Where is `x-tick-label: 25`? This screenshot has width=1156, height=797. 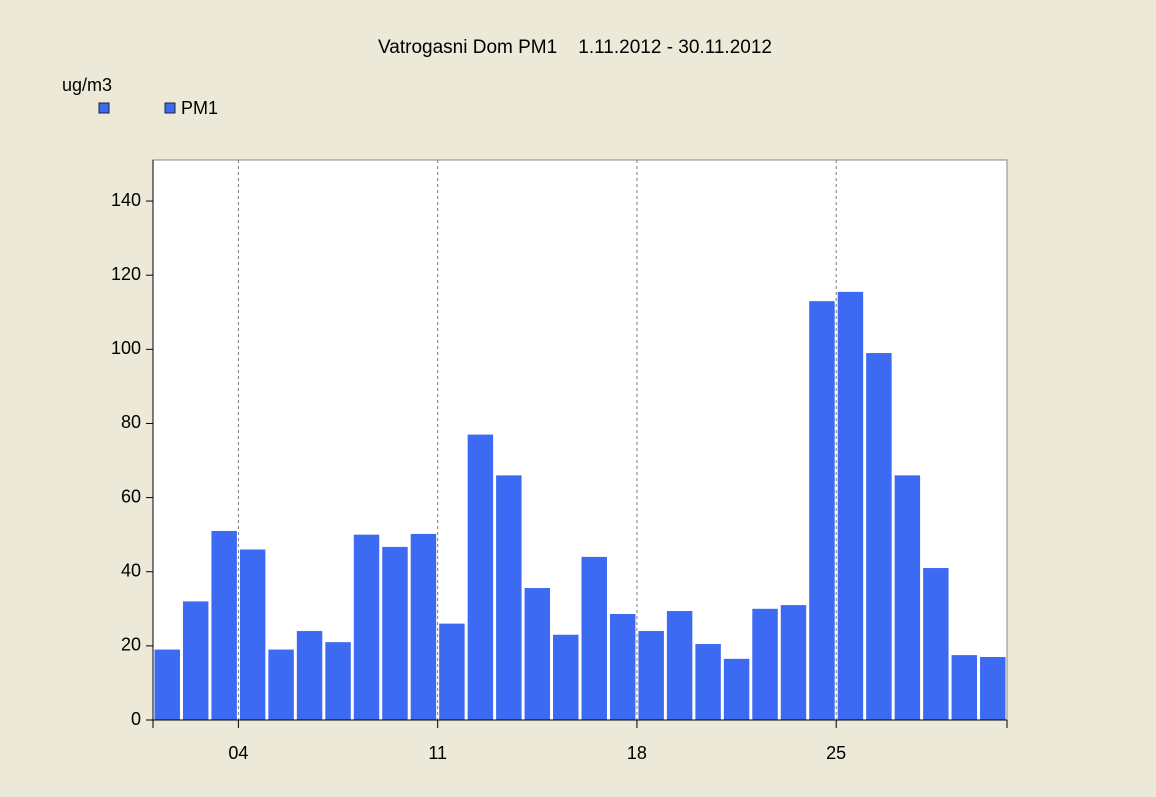
x-tick-label: 25 is located at coordinates (836, 753).